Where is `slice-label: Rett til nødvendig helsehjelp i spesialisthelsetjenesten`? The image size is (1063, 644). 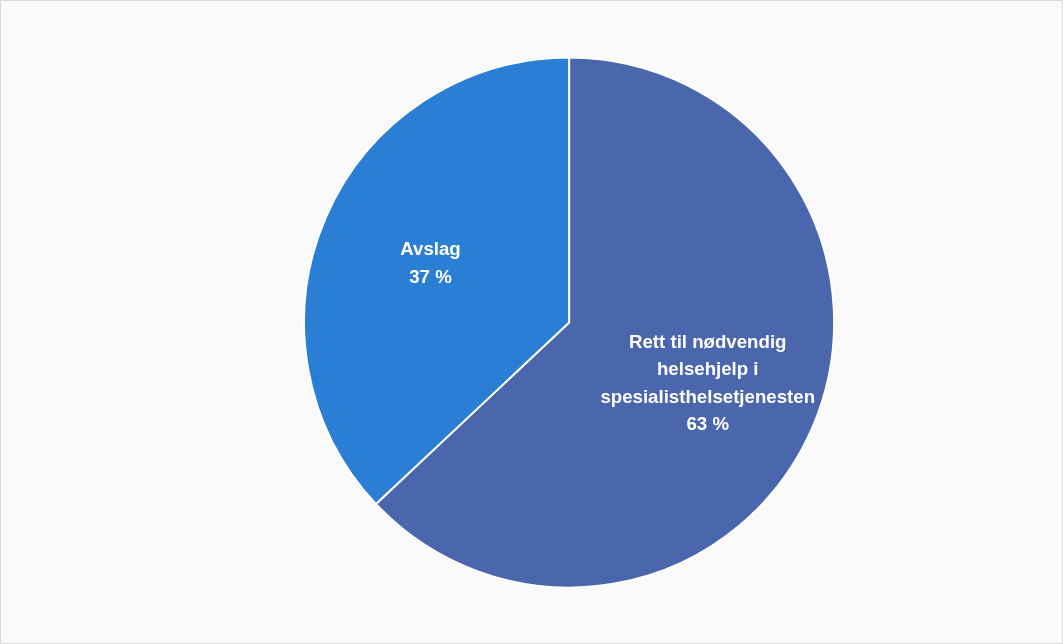
slice-label: Rett til nødvendig helsehjelp i spesialisthelsetjenesten is located at coordinates (708, 369).